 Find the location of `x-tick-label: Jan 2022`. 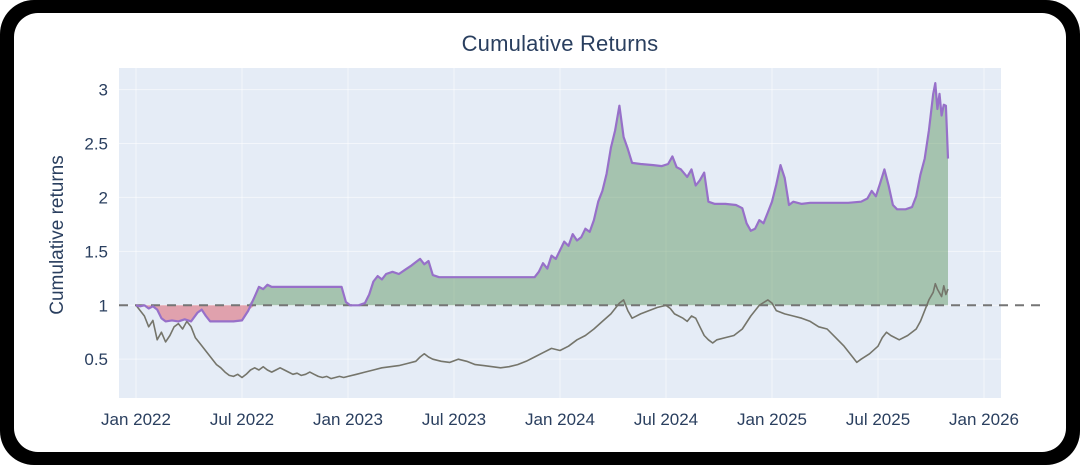

x-tick-label: Jan 2022 is located at coordinates (136, 419).